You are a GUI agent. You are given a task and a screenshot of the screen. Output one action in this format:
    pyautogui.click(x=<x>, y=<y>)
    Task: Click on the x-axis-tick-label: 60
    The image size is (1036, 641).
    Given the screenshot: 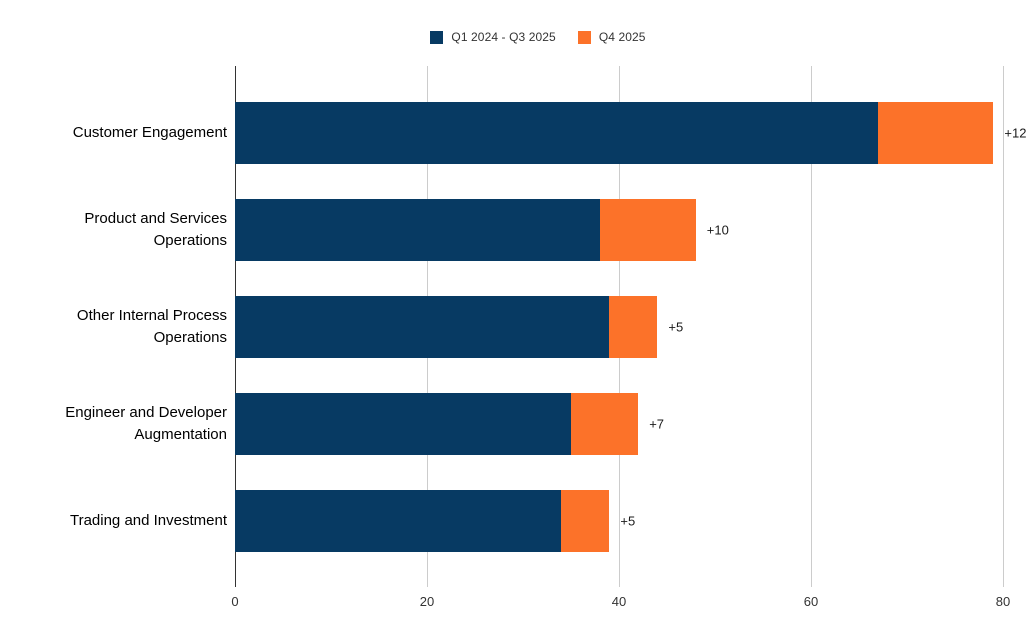 What is the action you would take?
    pyautogui.click(x=811, y=601)
    